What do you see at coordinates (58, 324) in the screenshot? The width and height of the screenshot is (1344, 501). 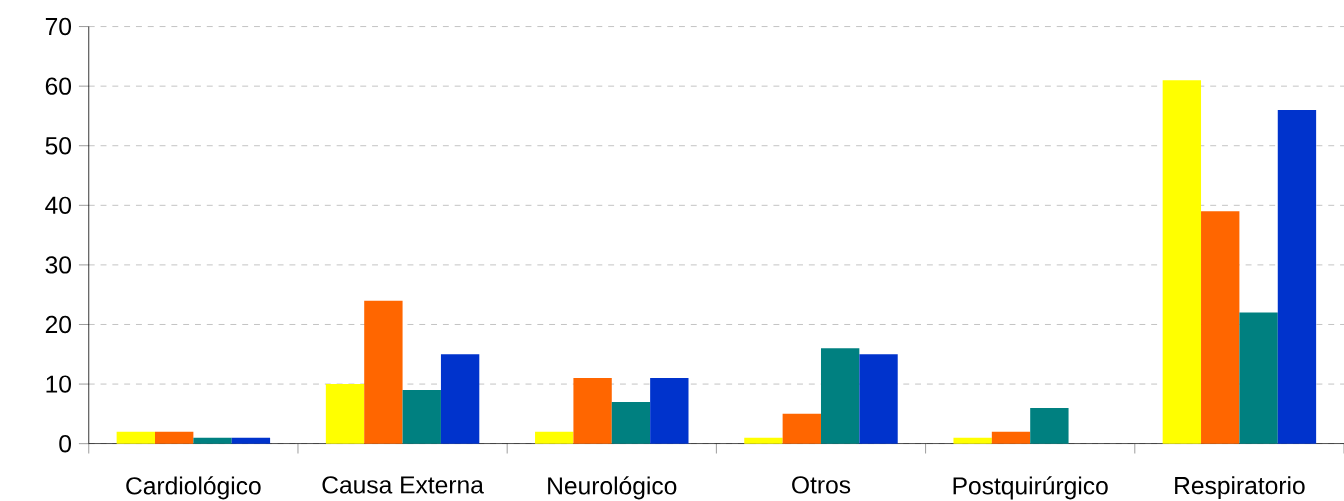 I see `y-tick-label: 20` at bounding box center [58, 324].